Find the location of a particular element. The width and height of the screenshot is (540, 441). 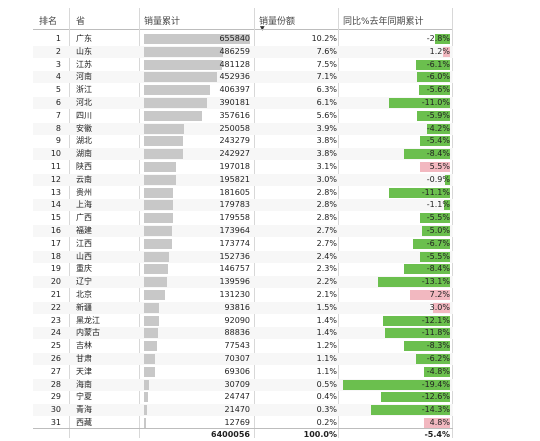

table-row: 31 西藏 12769 0.2% 4.8% is located at coordinates (243, 423).